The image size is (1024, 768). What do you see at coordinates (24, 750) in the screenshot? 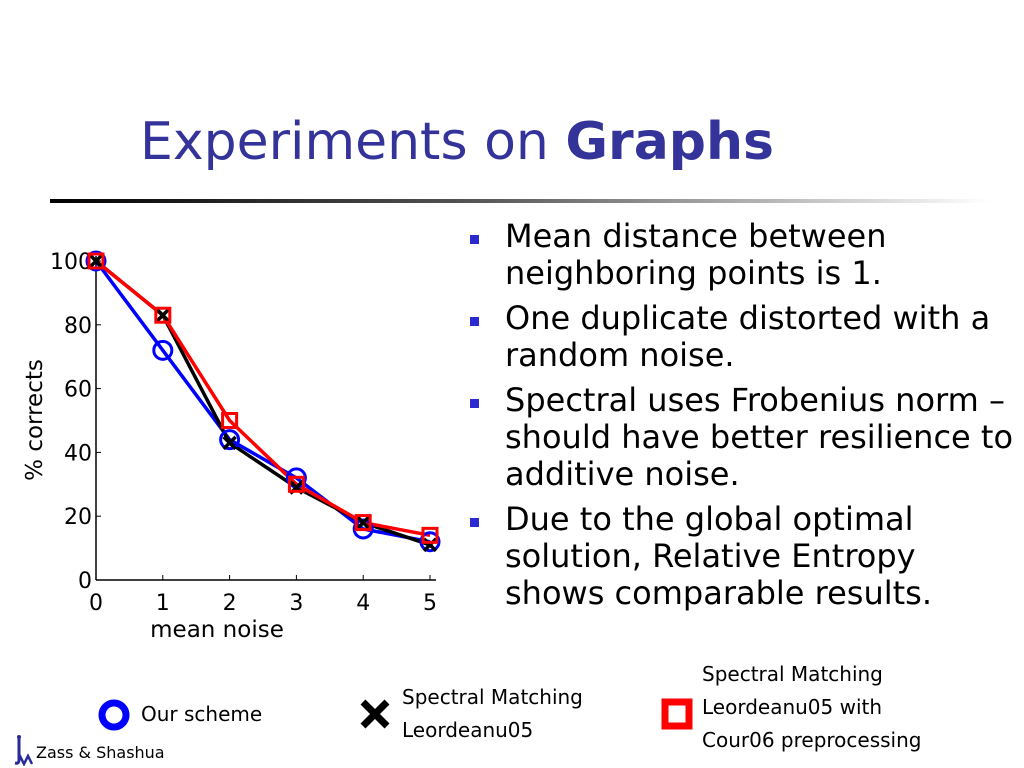
I see `footer-logo-icon` at bounding box center [24, 750].